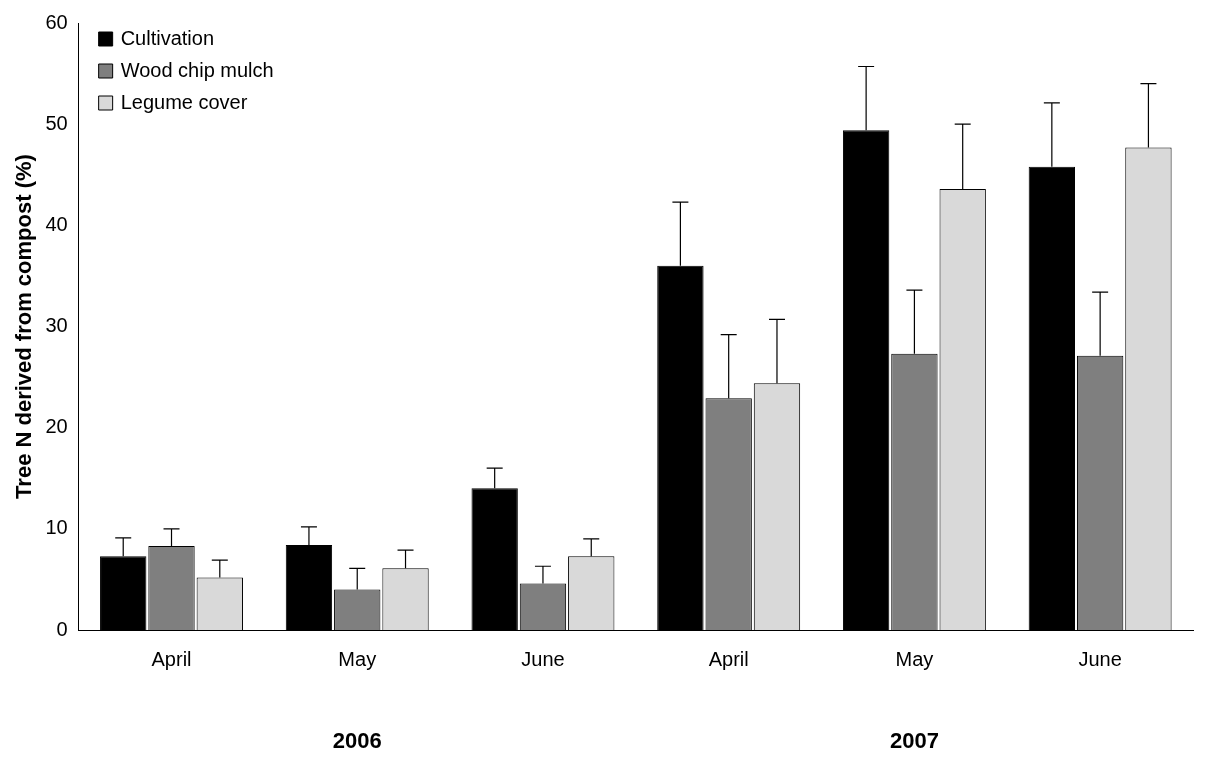  What do you see at coordinates (56, 122) in the screenshot?
I see `y-tick-label: 50` at bounding box center [56, 122].